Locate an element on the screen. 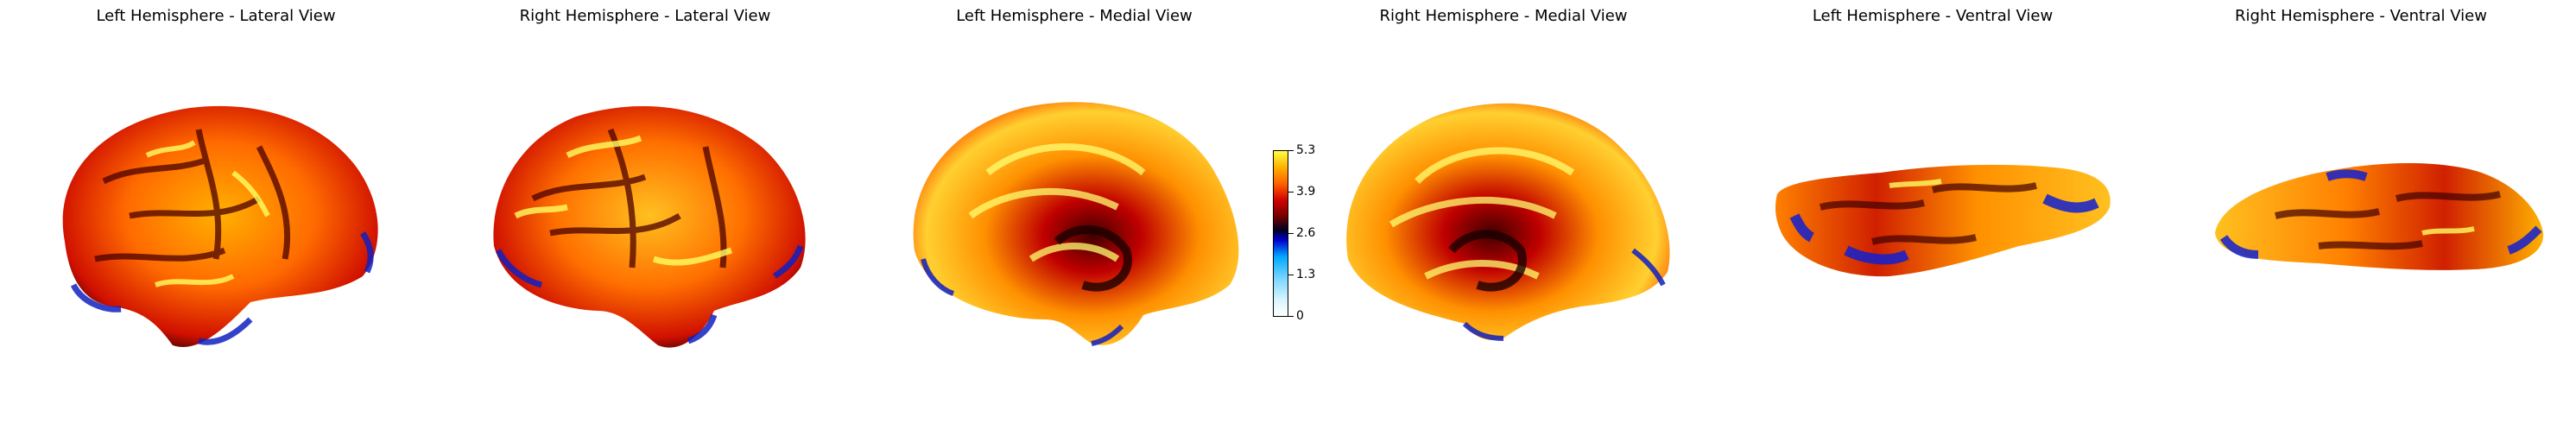  colorbar-gradient is located at coordinates (1281, 233).